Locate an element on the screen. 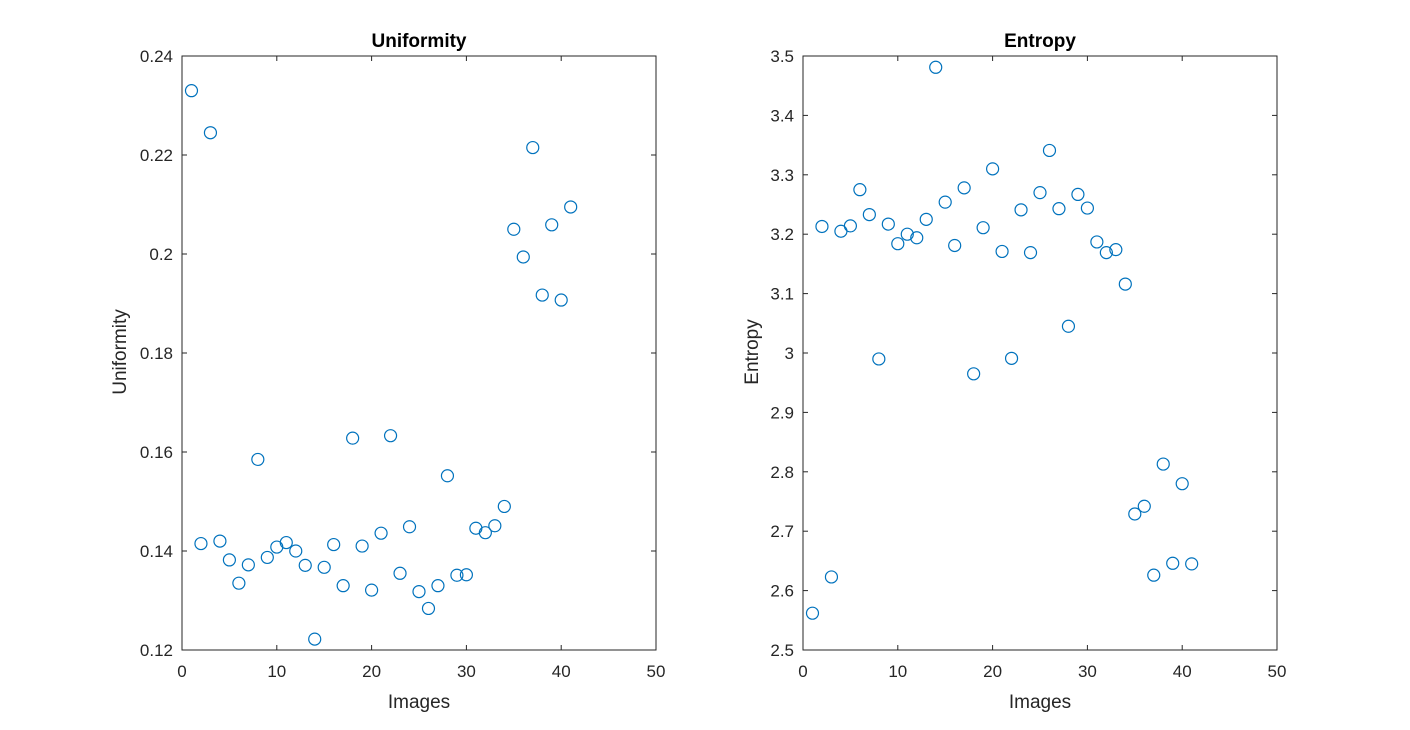 The width and height of the screenshot is (1410, 730). entropy-xtick-label: 20 is located at coordinates (992, 671).